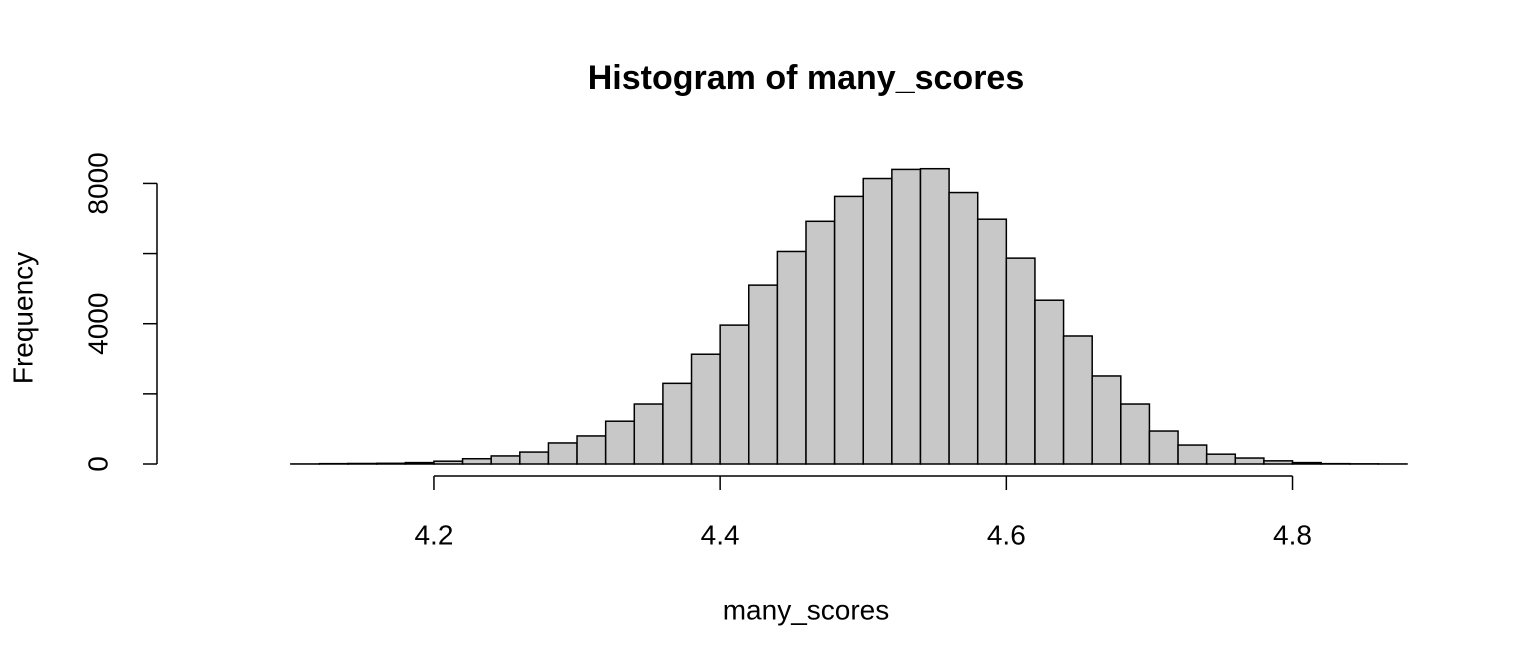 The height and width of the screenshot is (672, 1536). What do you see at coordinates (97, 183) in the screenshot?
I see `y-tick-label: 8000` at bounding box center [97, 183].